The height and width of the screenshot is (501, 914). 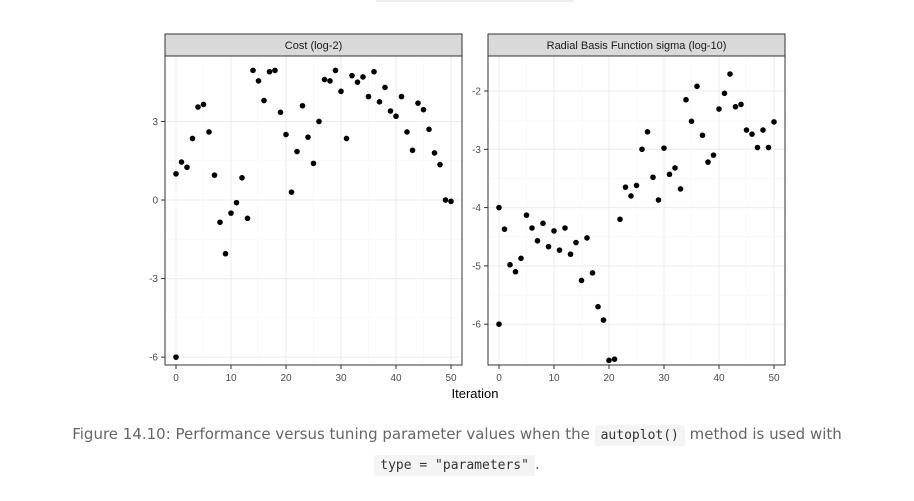 I want to click on x-tick-label: 10, so click(x=231, y=378).